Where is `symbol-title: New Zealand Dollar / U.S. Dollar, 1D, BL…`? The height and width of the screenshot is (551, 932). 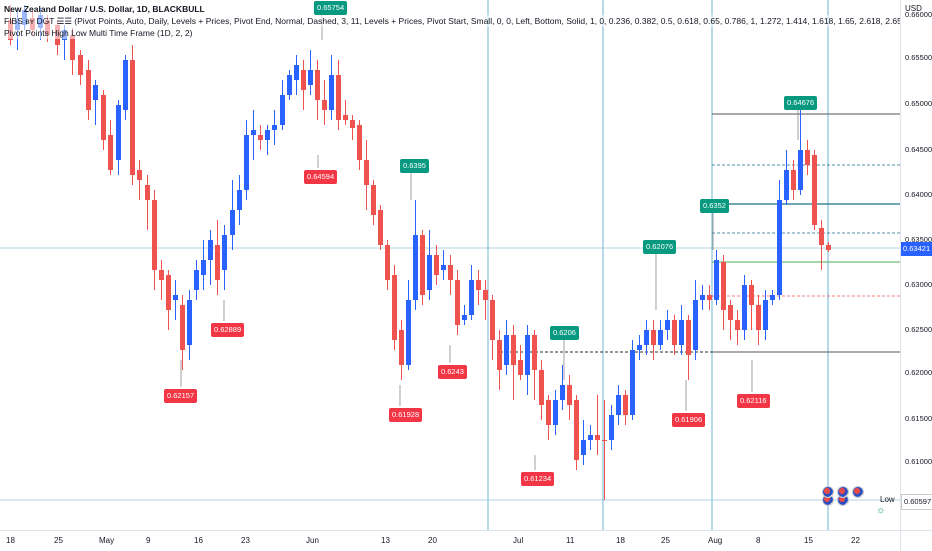
symbol-title: New Zealand Dollar / U.S. Dollar, 1D, BL… is located at coordinates (104, 9).